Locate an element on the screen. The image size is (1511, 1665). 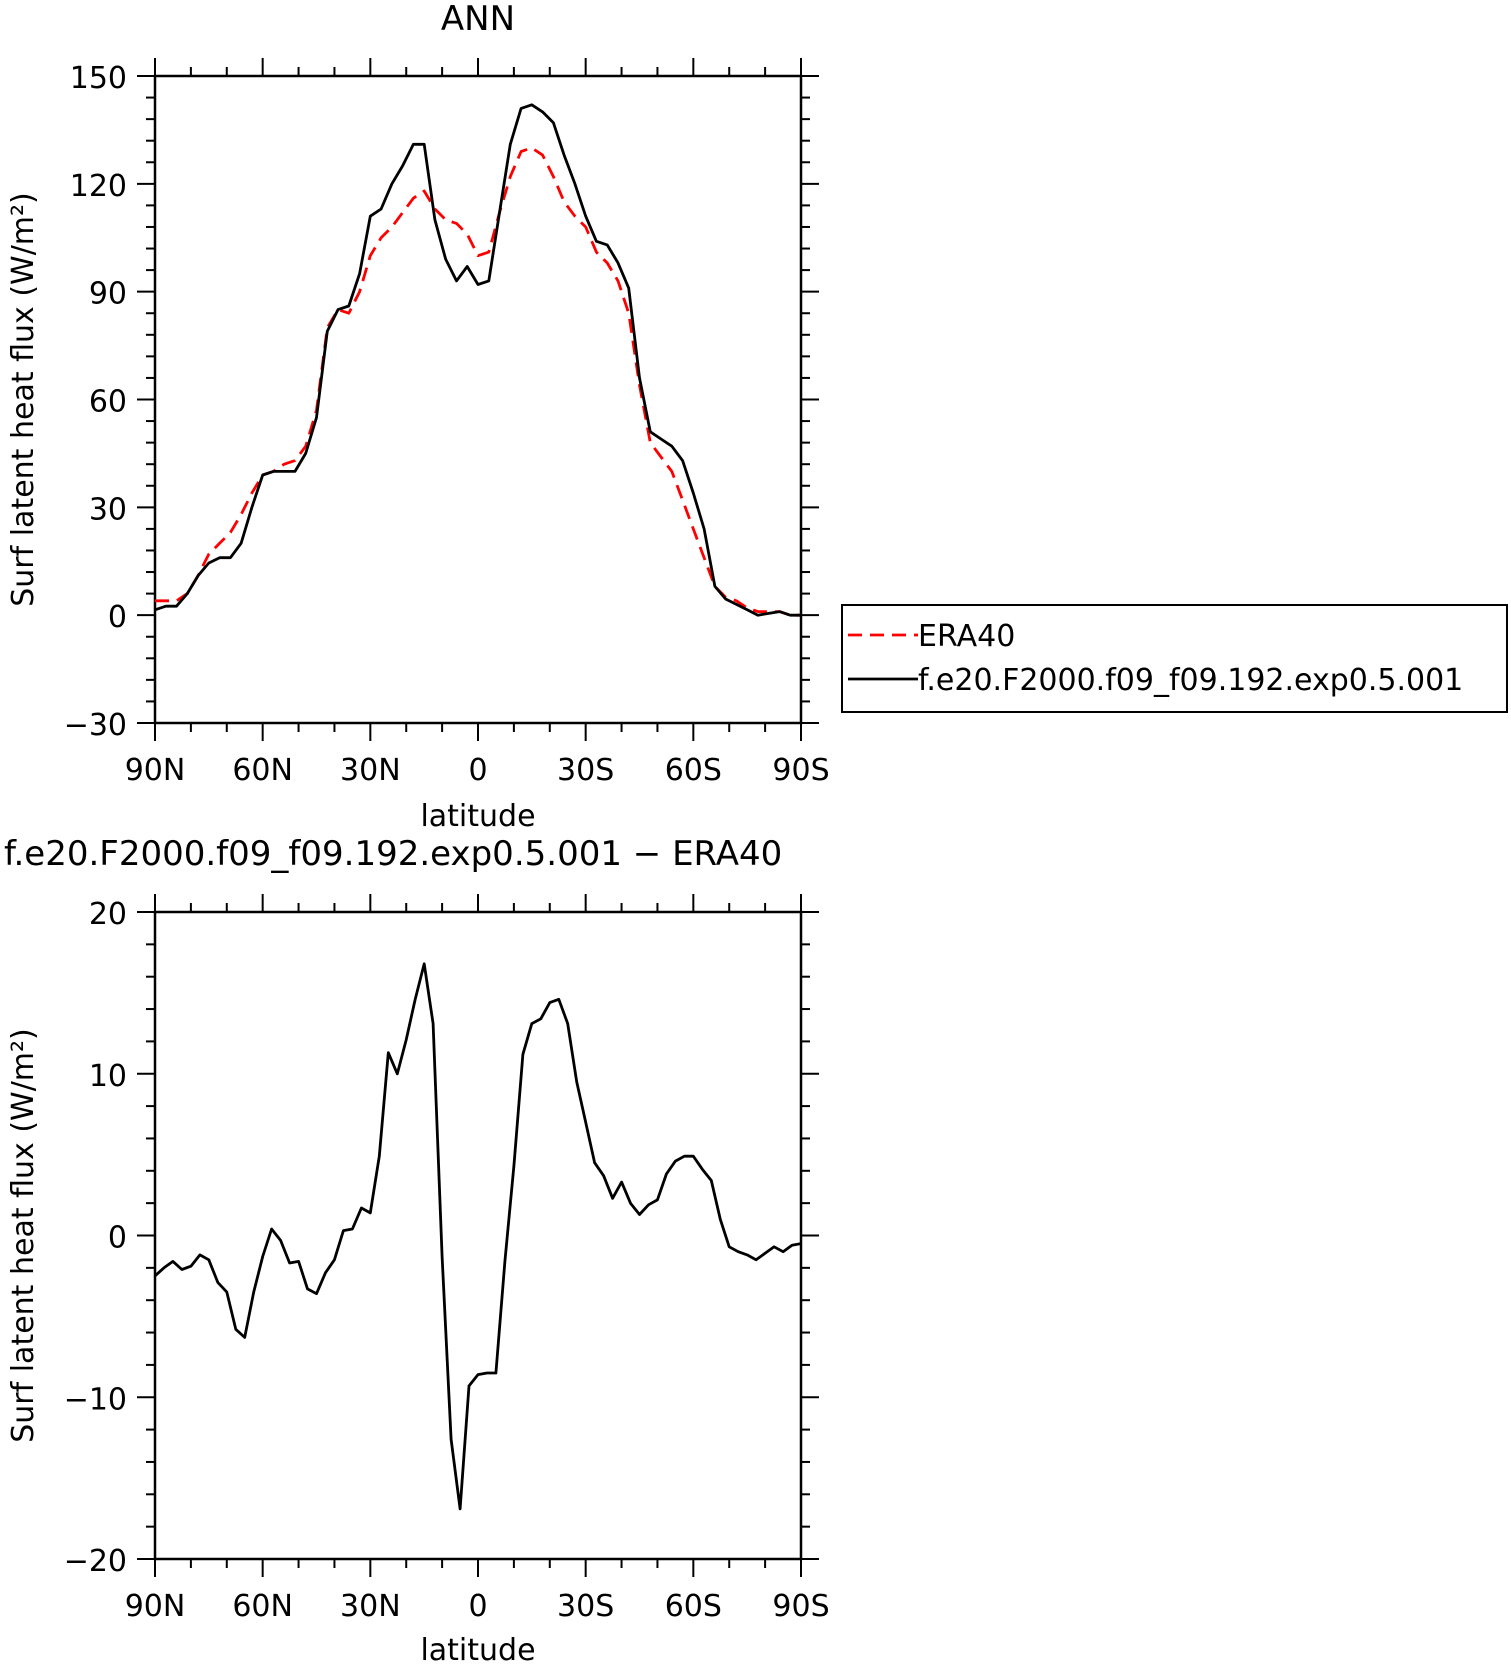
y-tick-label: 30 is located at coordinates (108, 509).